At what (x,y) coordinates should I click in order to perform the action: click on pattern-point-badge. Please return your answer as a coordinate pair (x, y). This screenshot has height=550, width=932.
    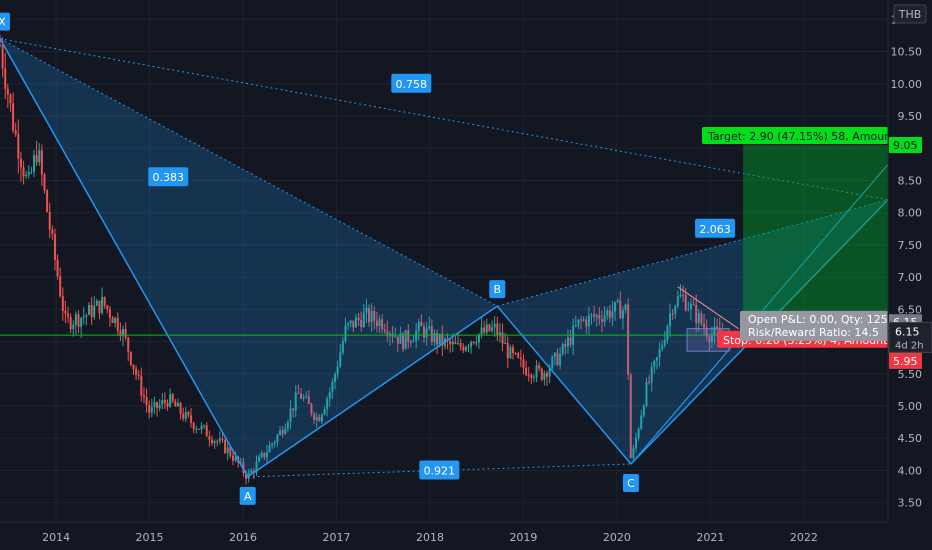
    Looking at the image, I should click on (247, 495).